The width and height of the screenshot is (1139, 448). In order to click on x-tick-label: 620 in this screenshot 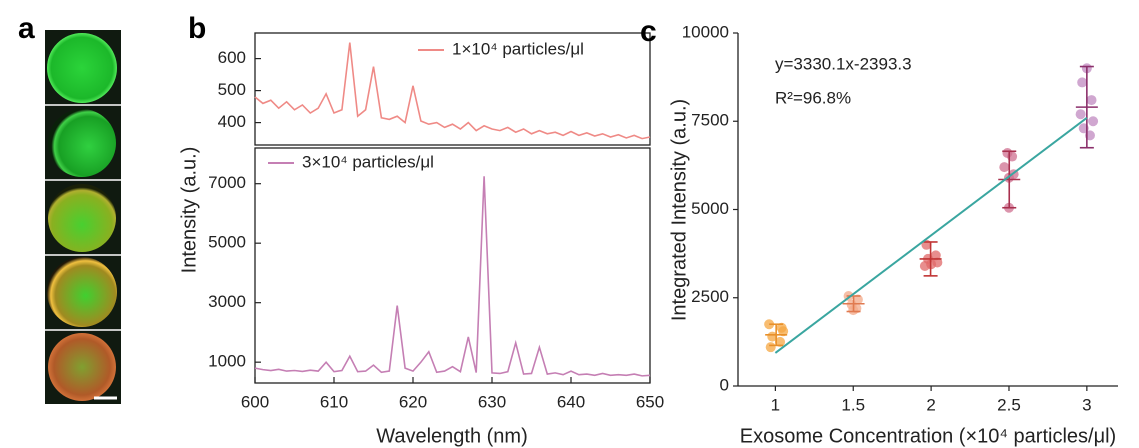, I will do `click(413, 401)`.